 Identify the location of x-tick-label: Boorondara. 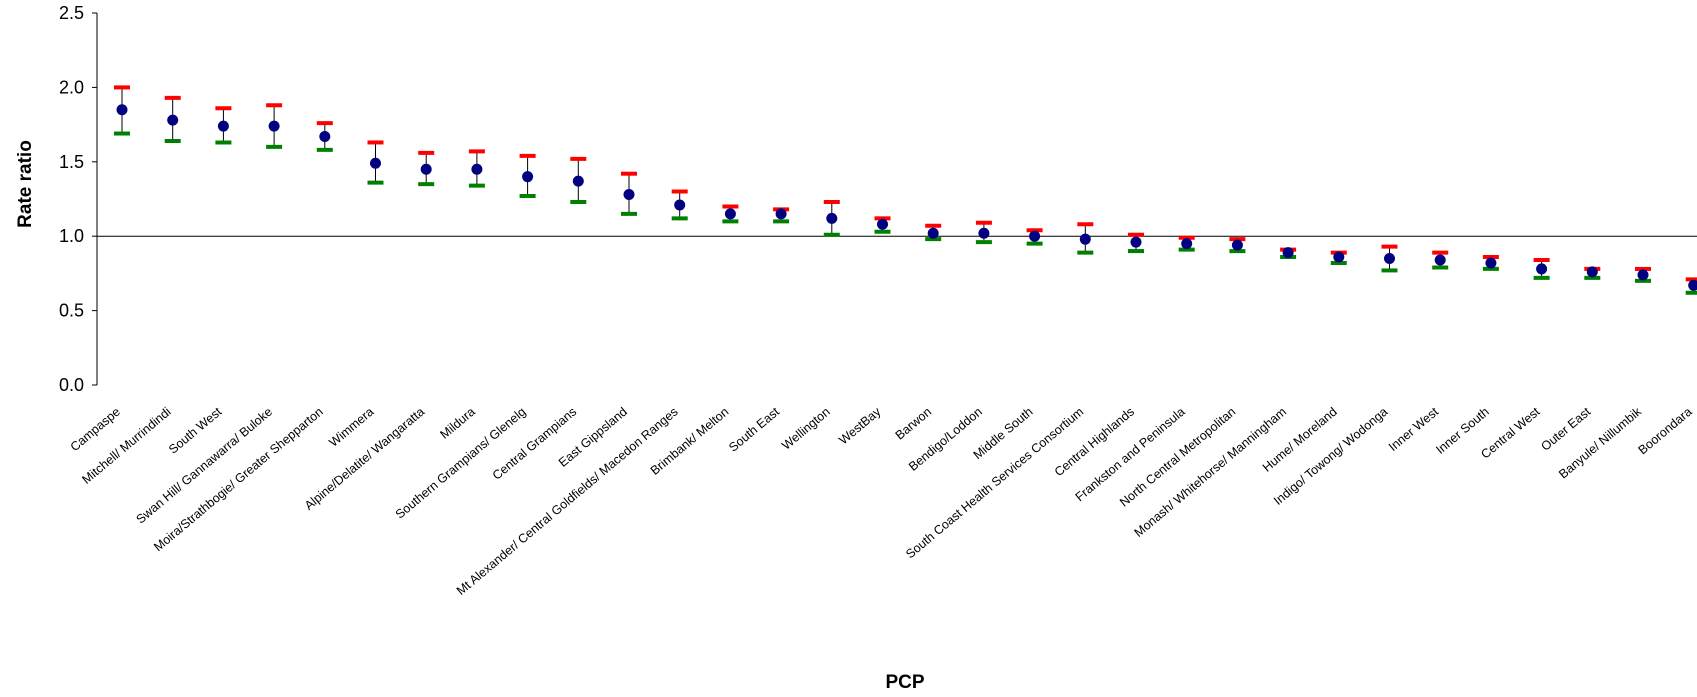
(1665, 431).